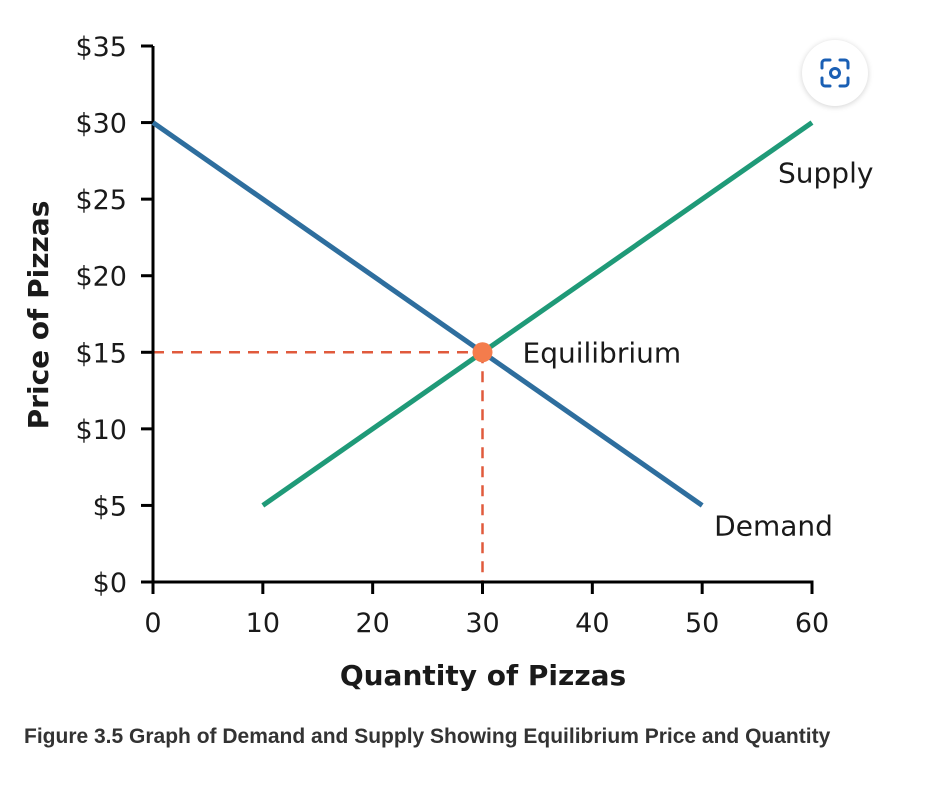 This screenshot has width=936, height=790. Describe the element at coordinates (482, 352) in the screenshot. I see `equilibrium-point` at that location.